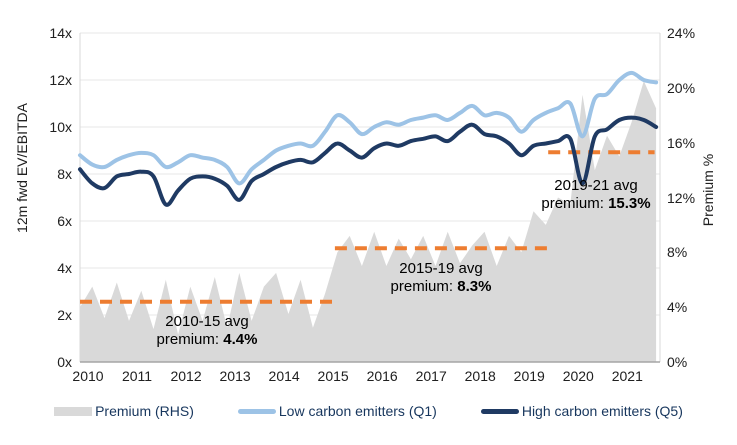 The height and width of the screenshot is (445, 737). I want to click on annotation-range: 2015-19 avg, so click(441, 268).